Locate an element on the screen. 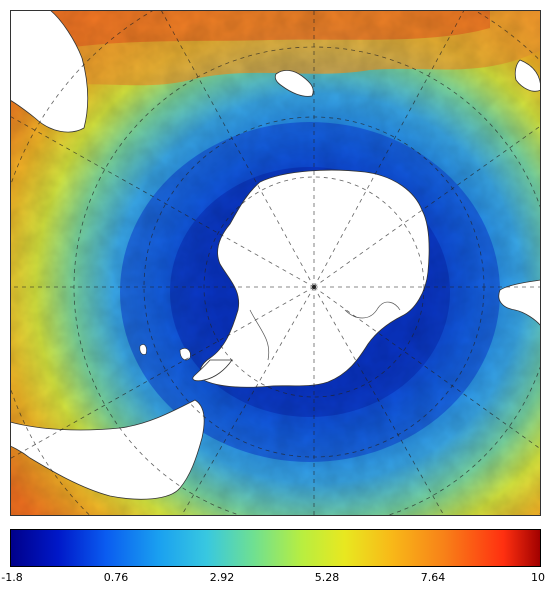 The height and width of the screenshot is (590, 550). island-mid-top is located at coordinates (294, 83).